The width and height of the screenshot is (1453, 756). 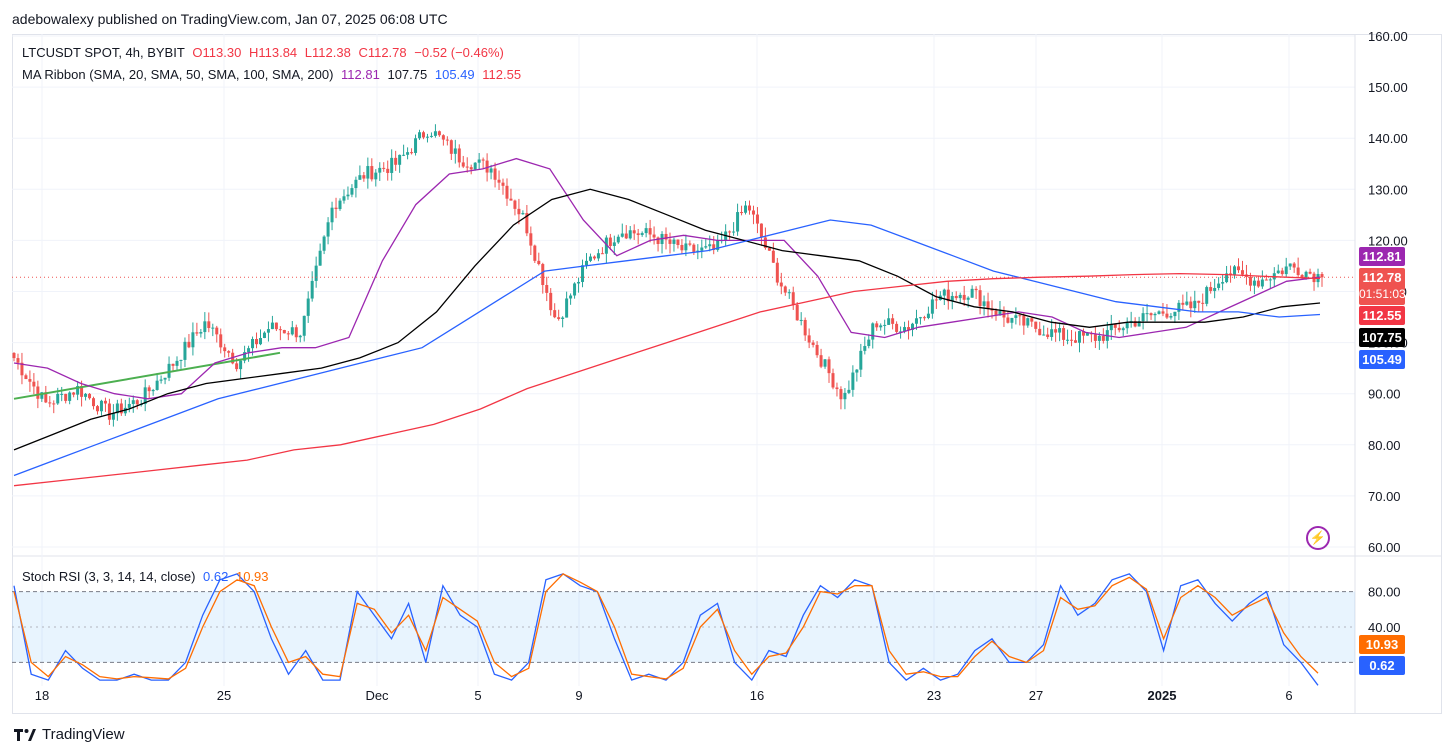 I want to click on sma20-tag: 112.81, so click(x=1382, y=256).